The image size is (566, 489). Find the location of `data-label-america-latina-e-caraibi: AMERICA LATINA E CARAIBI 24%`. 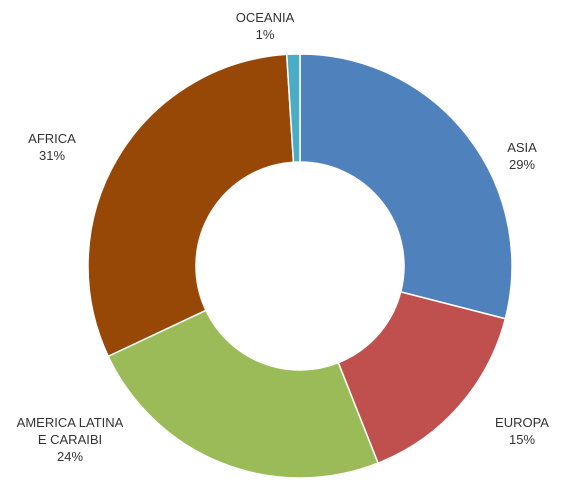

data-label-america-latina-e-caraibi: AMERICA LATINA E CARAIBI 24% is located at coordinates (70, 439).